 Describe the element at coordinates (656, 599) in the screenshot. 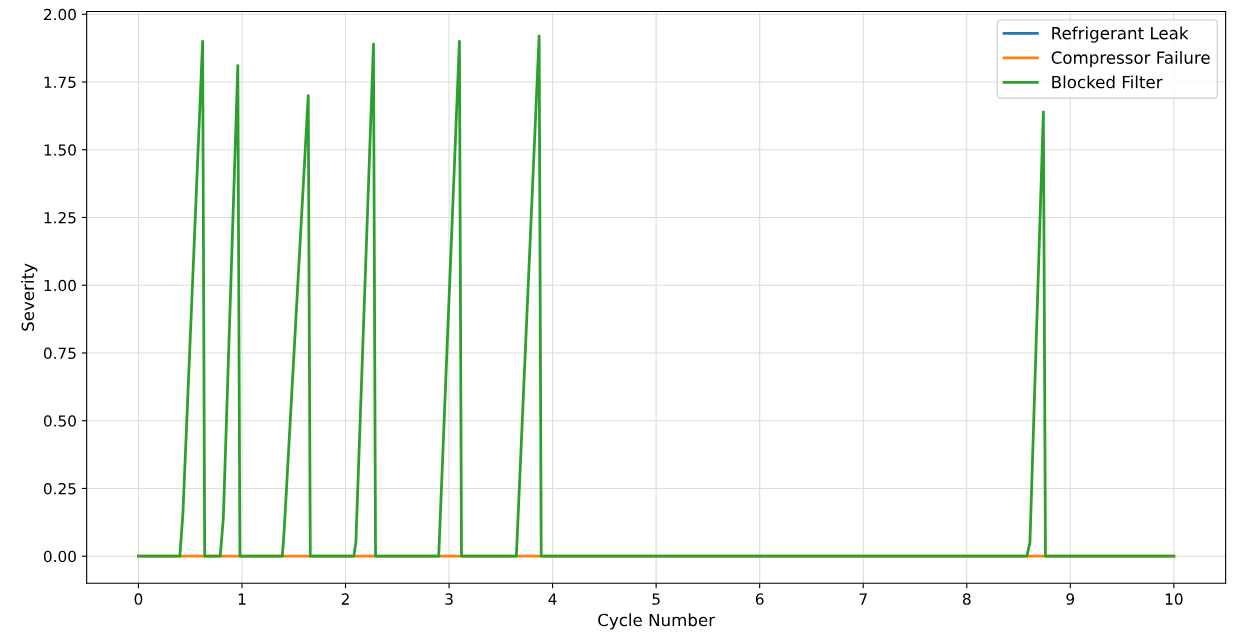

I see `x-tick-label: 5` at that location.